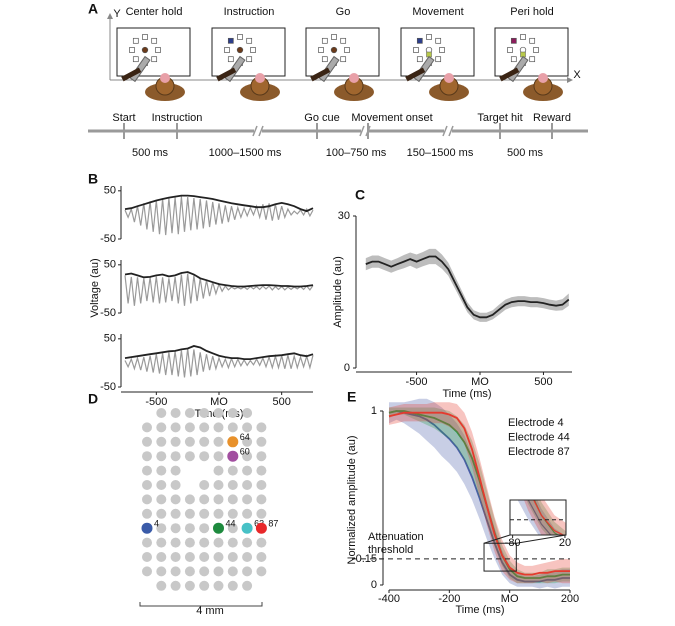 This screenshot has height=626, width=675. Describe the element at coordinates (543, 382) in the screenshot. I see `x-tick-label: 500` at that location.